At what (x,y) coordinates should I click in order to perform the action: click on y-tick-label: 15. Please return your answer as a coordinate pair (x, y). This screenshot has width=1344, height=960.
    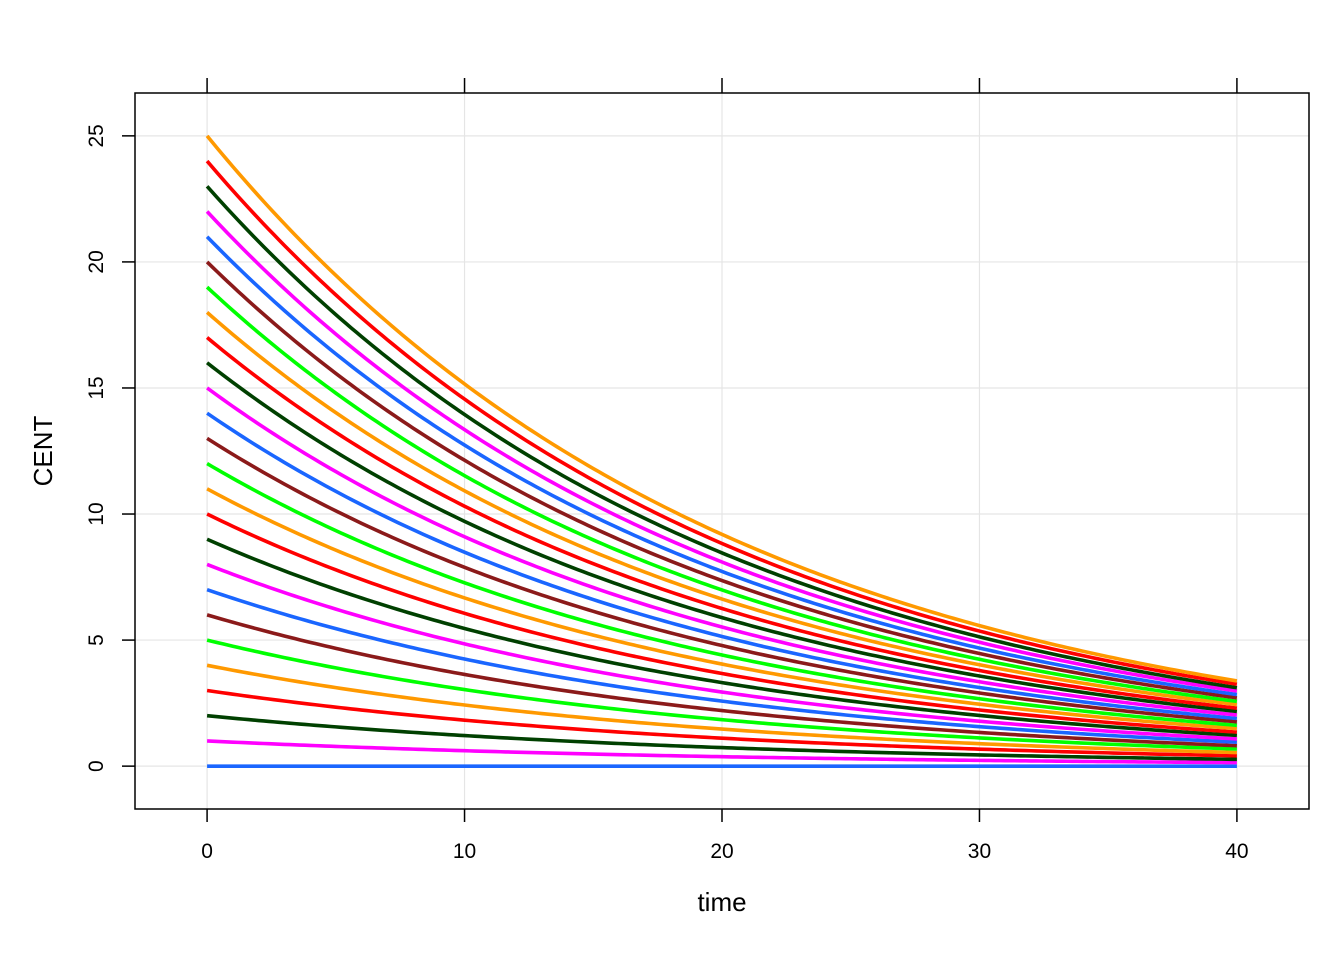
    Looking at the image, I should click on (96, 387).